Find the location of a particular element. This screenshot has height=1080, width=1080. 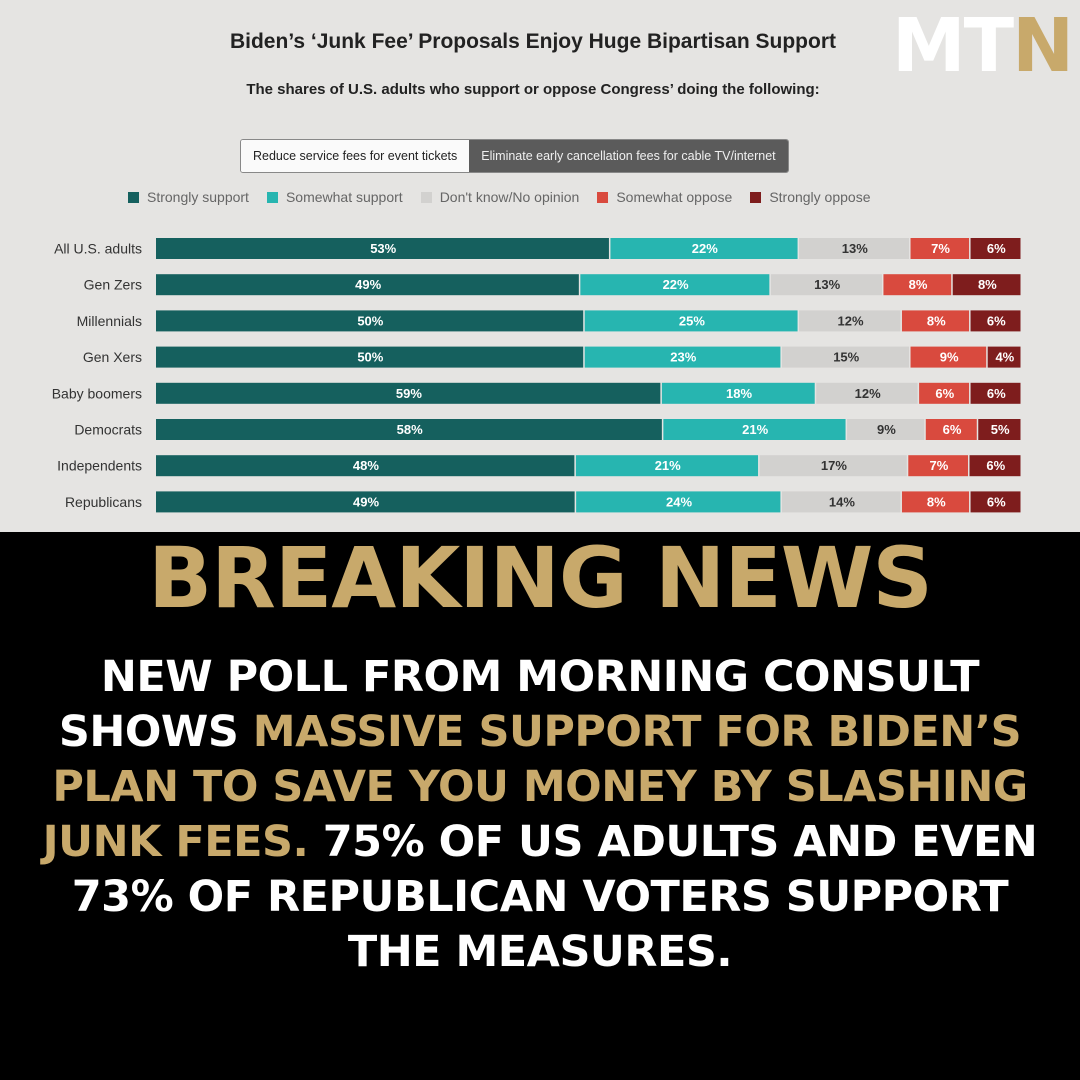

legend-item-dont-know: Don't know/No opinion is located at coordinates (500, 197).